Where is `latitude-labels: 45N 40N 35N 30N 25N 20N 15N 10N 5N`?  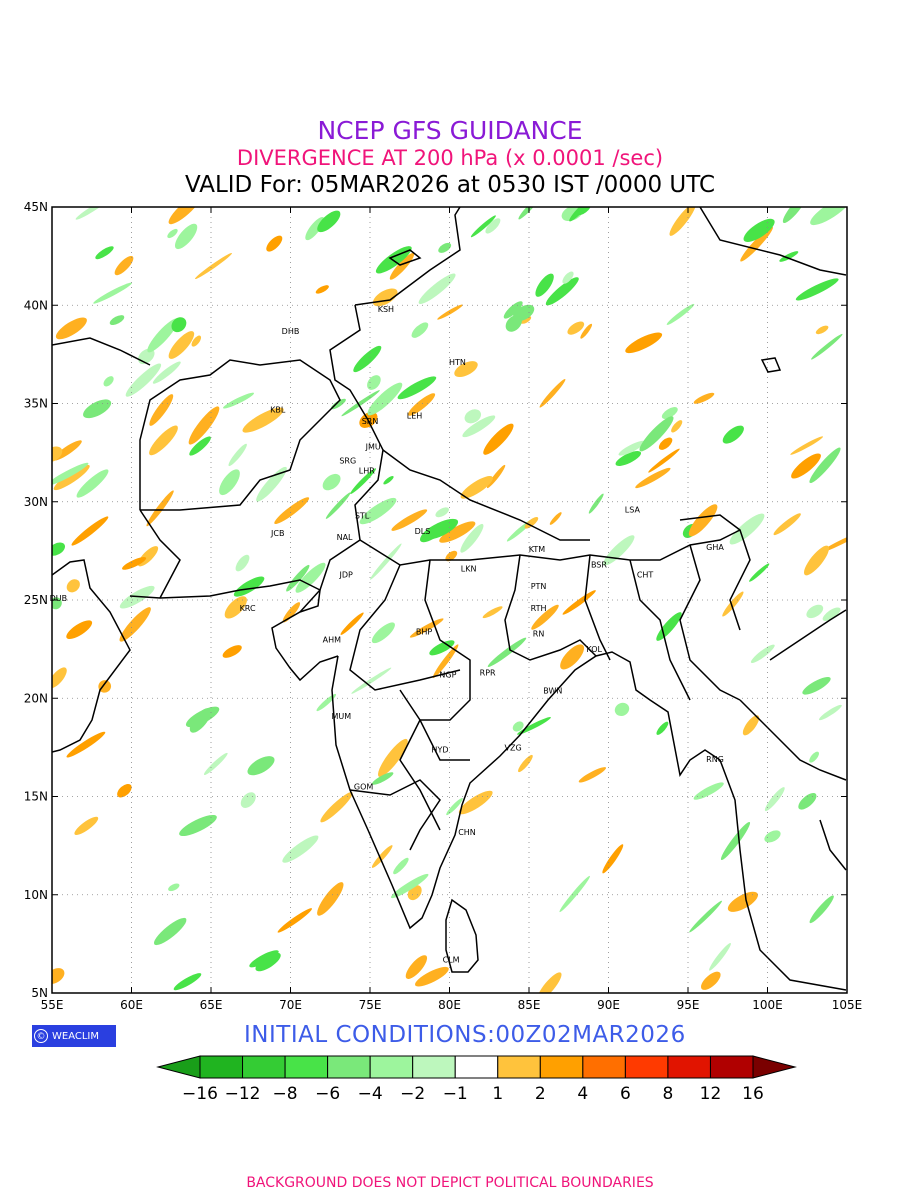
latitude-labels: 45N 40N 35N 30N 25N 20N 15N 10N 5N is located at coordinates (36, 600).